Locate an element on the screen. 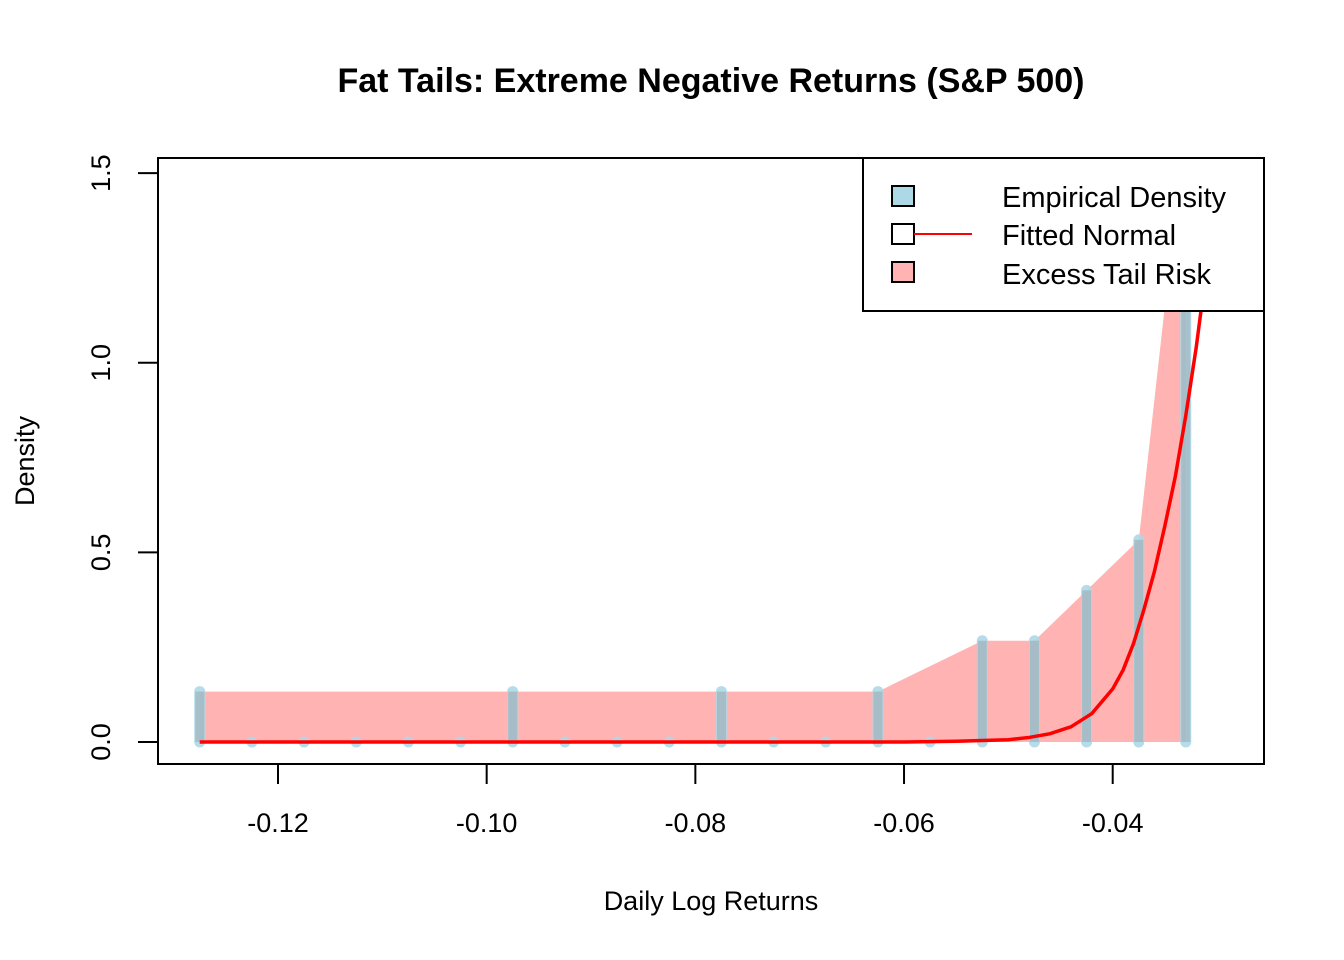 The height and width of the screenshot is (960, 1344). x-tick-label: -0.08 is located at coordinates (696, 823).